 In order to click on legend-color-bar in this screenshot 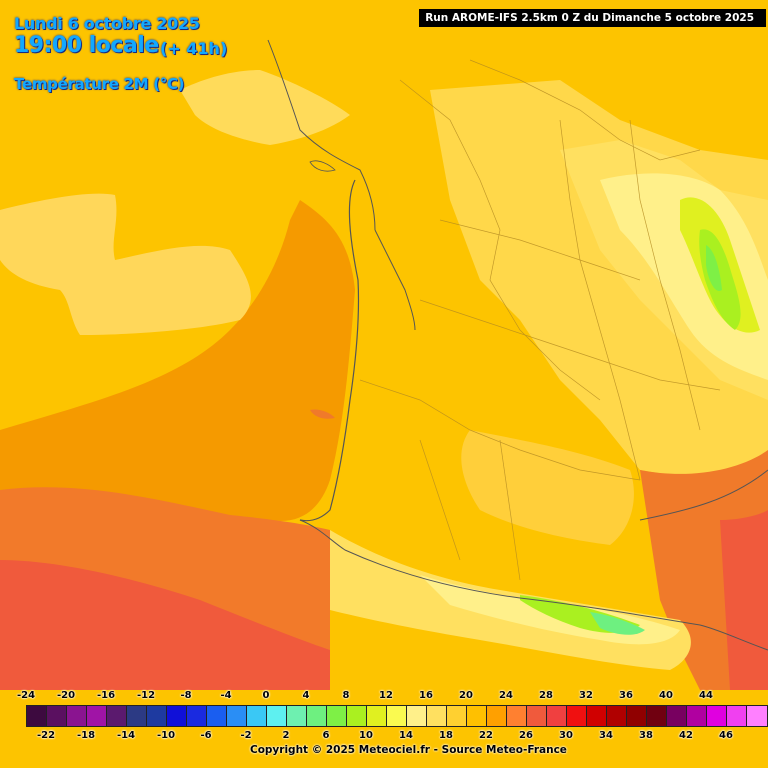, I will do `click(397, 716)`.